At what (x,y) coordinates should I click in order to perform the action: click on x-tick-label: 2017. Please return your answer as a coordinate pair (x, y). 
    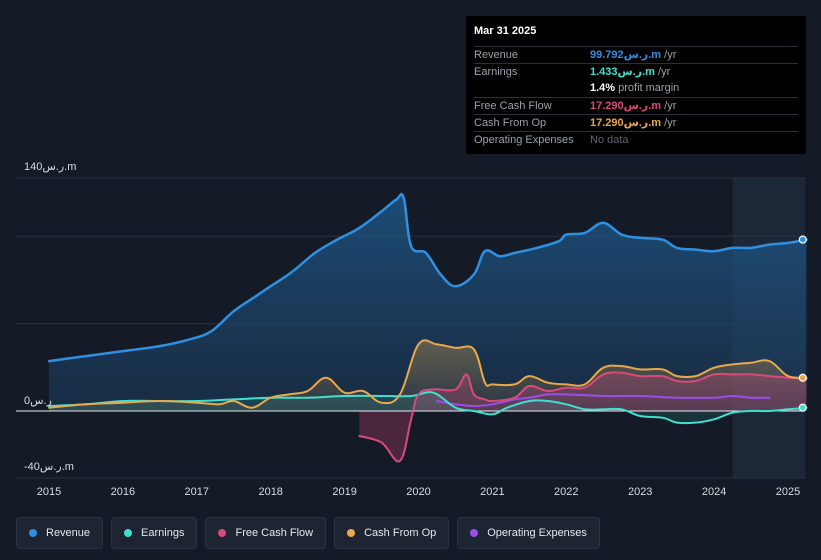
    Looking at the image, I should click on (197, 492).